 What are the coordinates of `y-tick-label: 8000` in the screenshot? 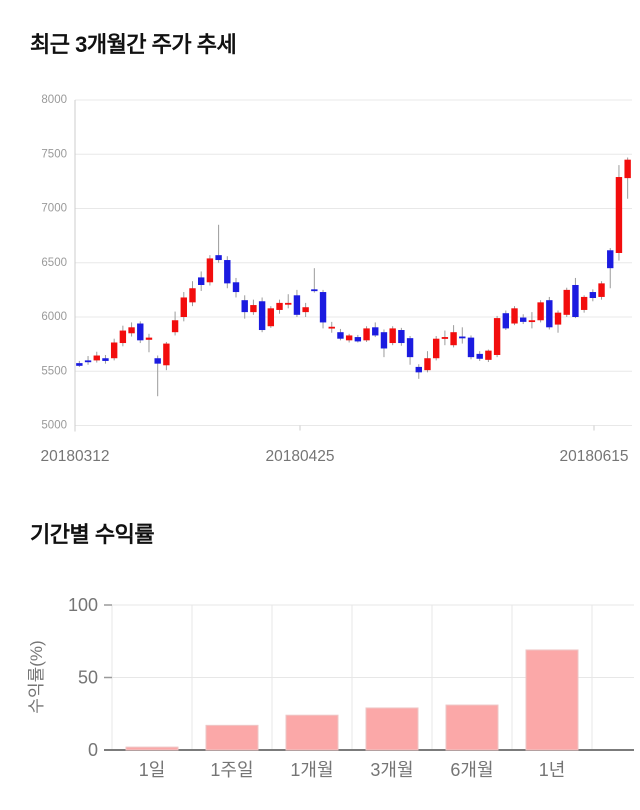 It's located at (54, 100).